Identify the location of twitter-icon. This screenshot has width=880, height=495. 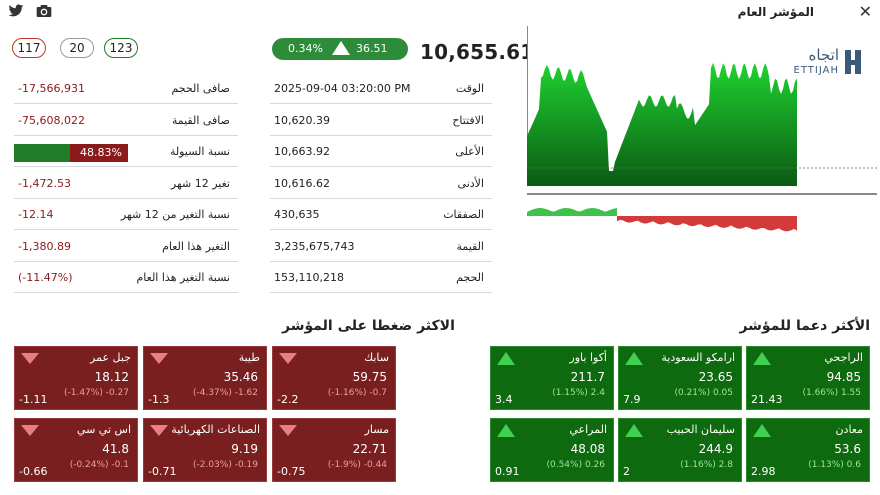
(16, 11).